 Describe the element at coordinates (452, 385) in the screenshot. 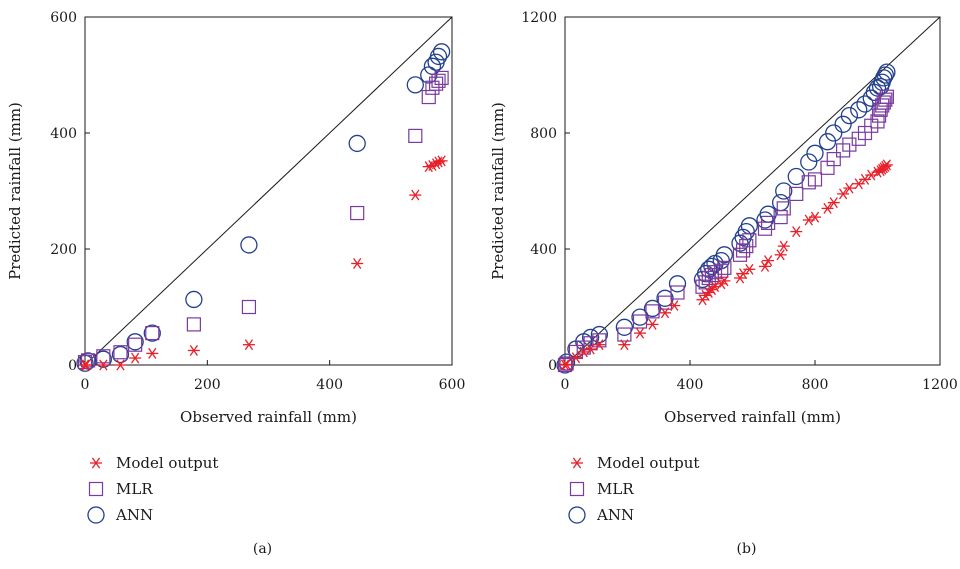

I see `x-tick-label: 600` at that location.